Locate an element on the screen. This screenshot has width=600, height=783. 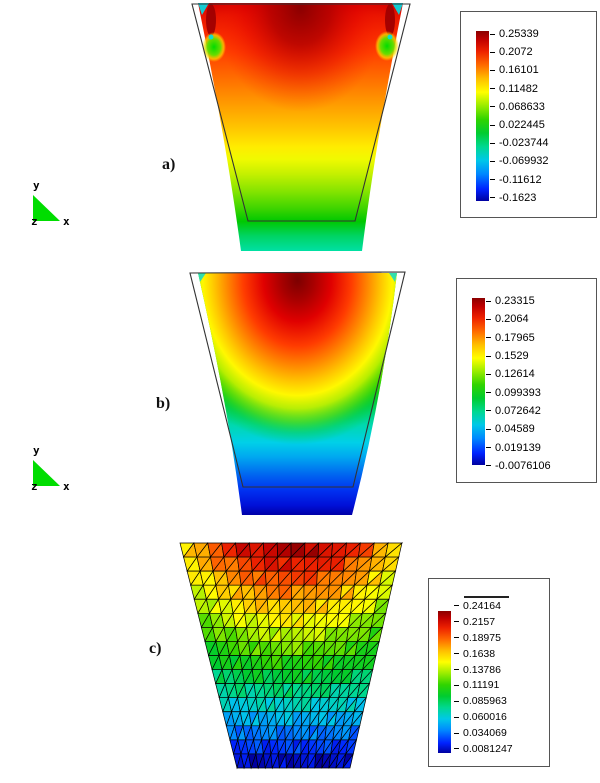
legend-value-row: 0.034069 is located at coordinates (483, 733).